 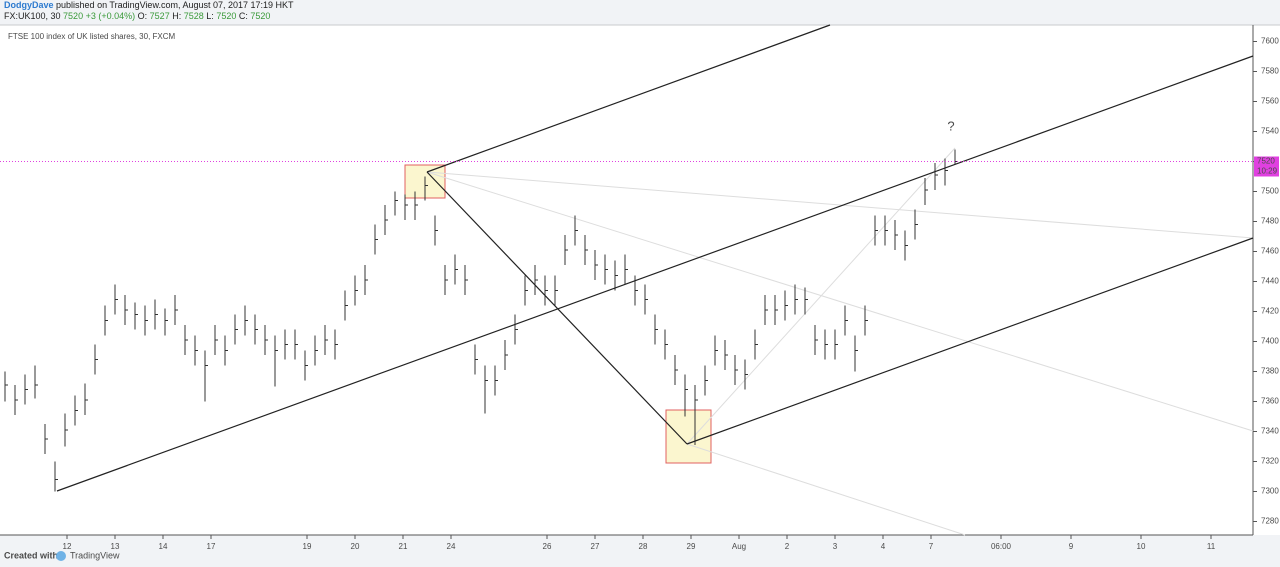 I want to click on l-label: L:, so click(x=210, y=16).